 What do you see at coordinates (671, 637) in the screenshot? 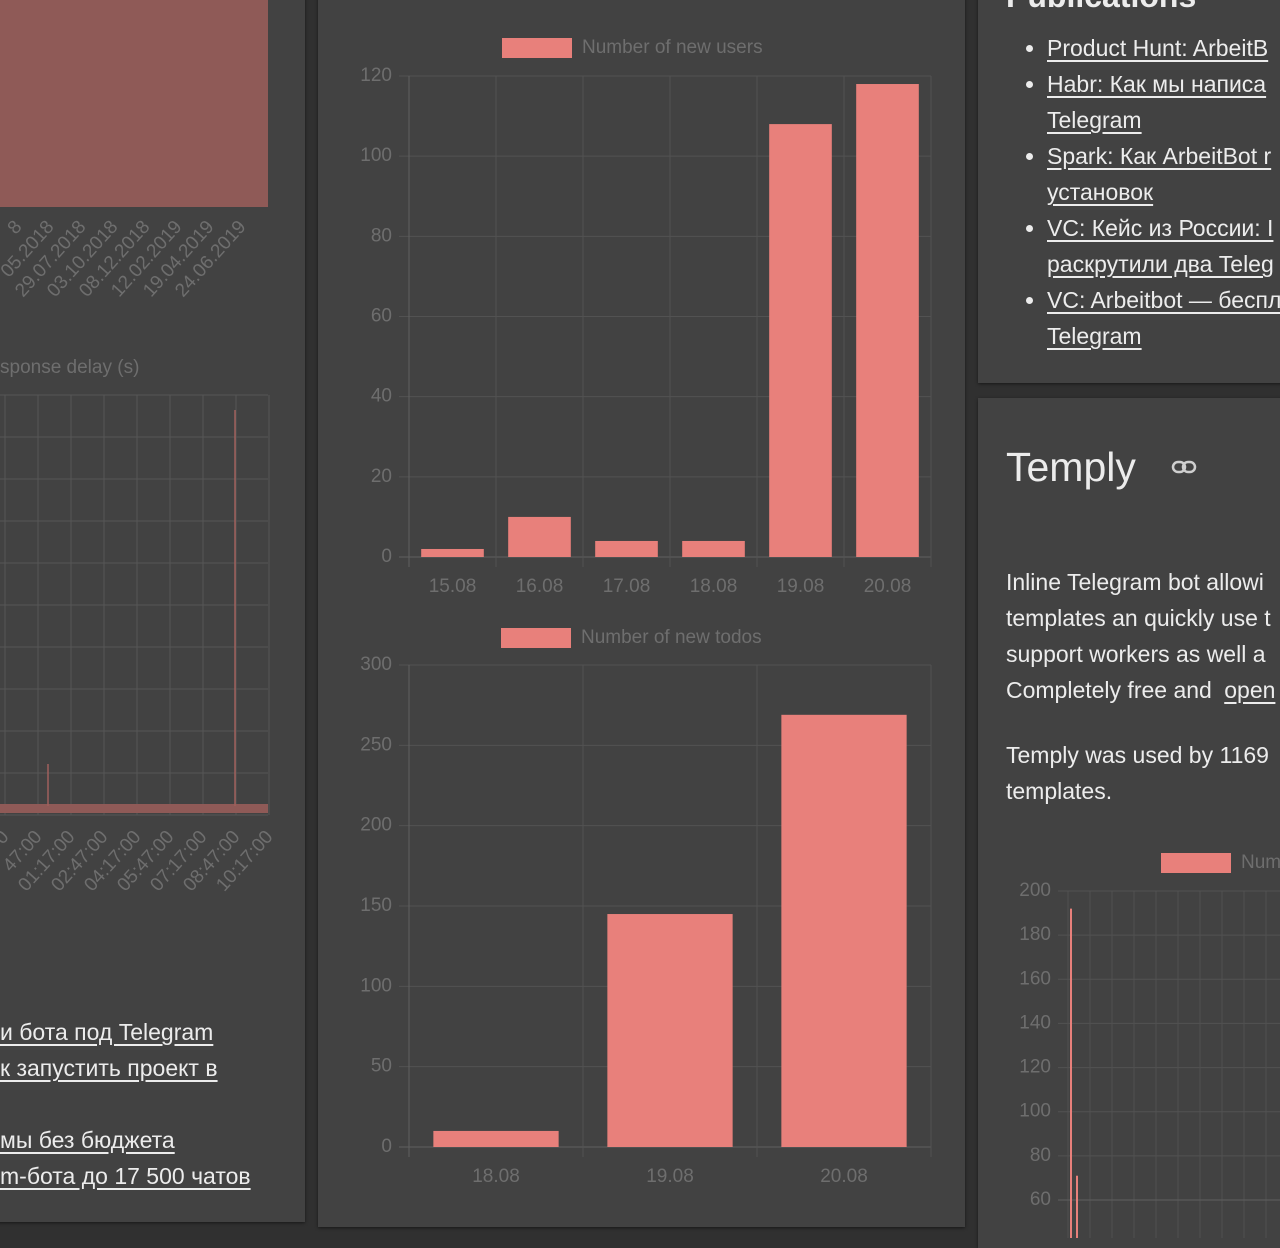
I see `legend-label: Number of new todos` at bounding box center [671, 637].